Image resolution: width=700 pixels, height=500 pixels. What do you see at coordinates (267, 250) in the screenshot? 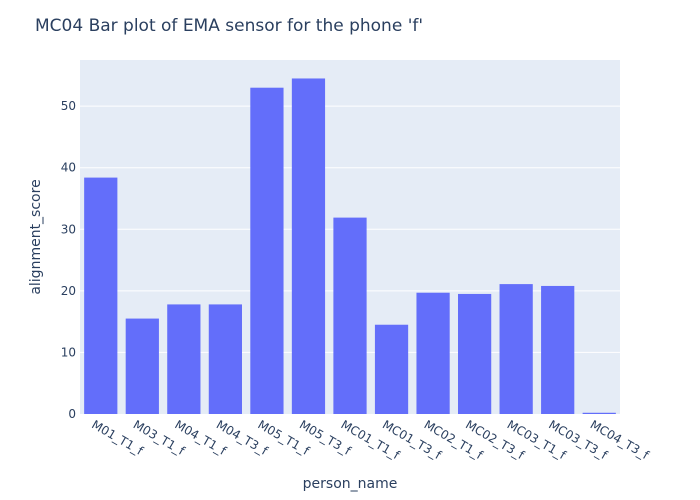
I see `bar-M05_T1_f` at bounding box center [267, 250].